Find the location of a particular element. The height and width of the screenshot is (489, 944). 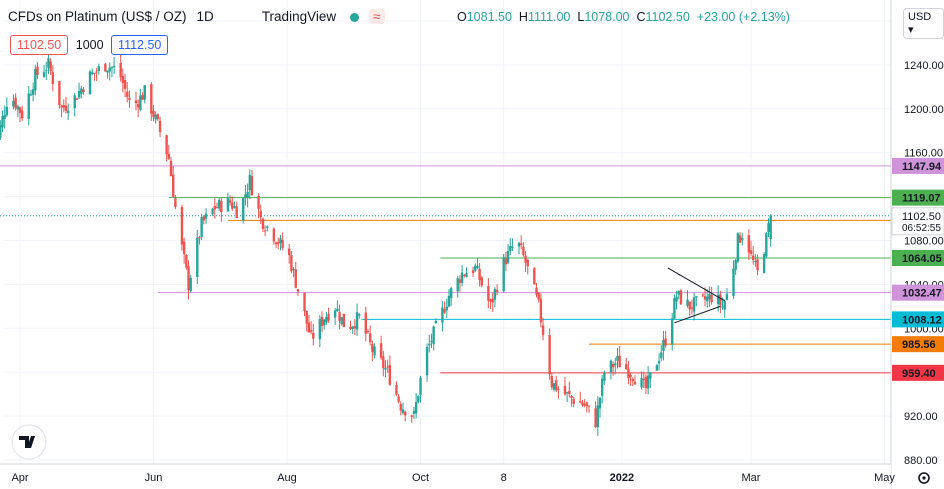

buy-button: 1112.50 is located at coordinates (140, 45).